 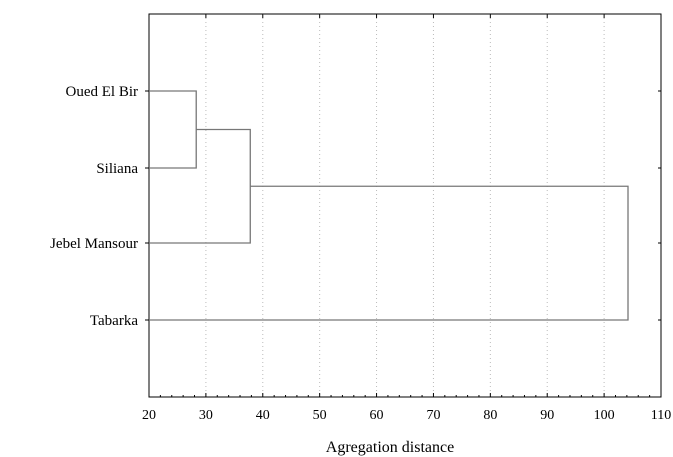 What do you see at coordinates (117, 169) in the screenshot?
I see `leaf-label: Siliana` at bounding box center [117, 169].